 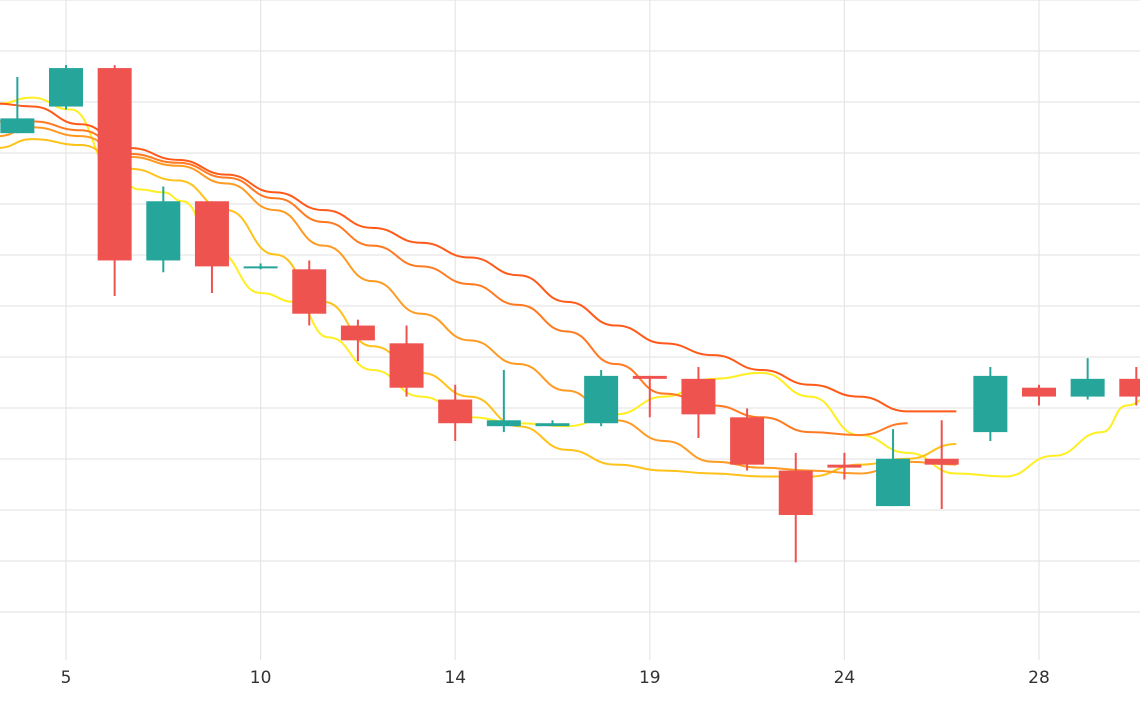 I want to click on x-tick-label: 24, so click(x=845, y=678).